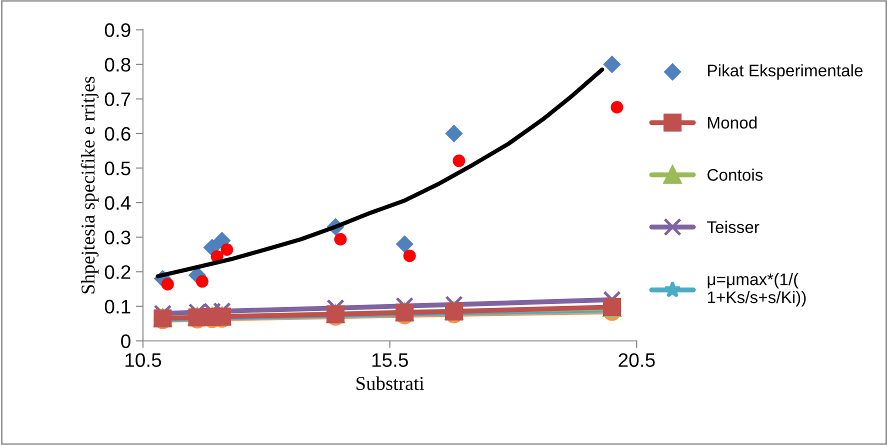  I want to click on legend-label: Pikat Eksperimentale, so click(785, 72).